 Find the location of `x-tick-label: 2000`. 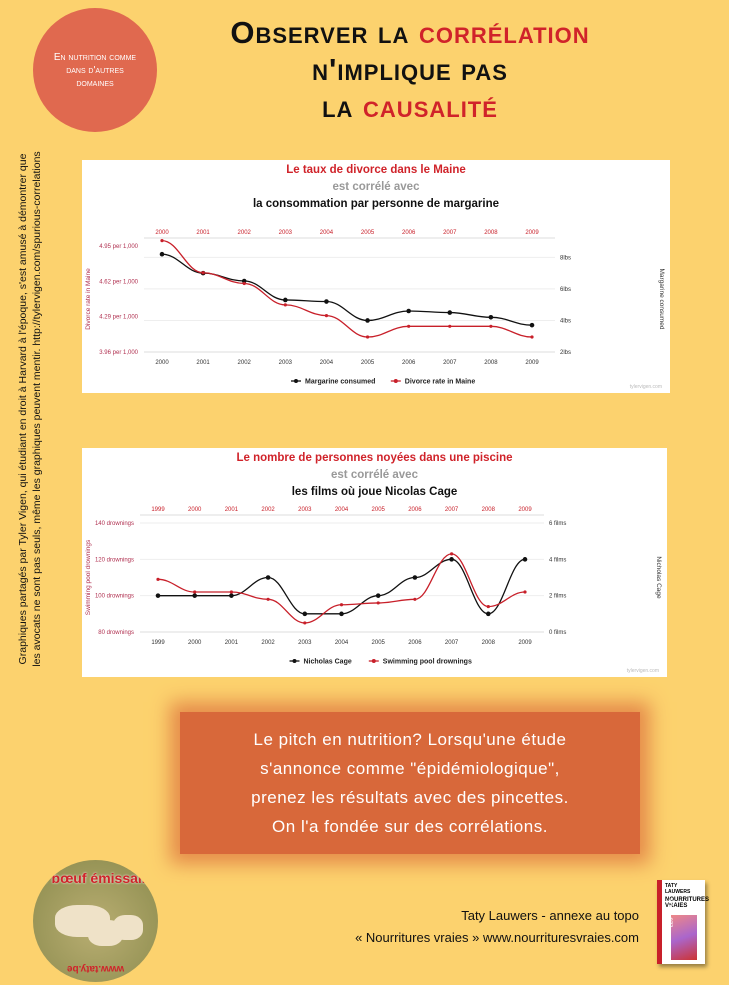

x-tick-label: 2000 is located at coordinates (162, 363).